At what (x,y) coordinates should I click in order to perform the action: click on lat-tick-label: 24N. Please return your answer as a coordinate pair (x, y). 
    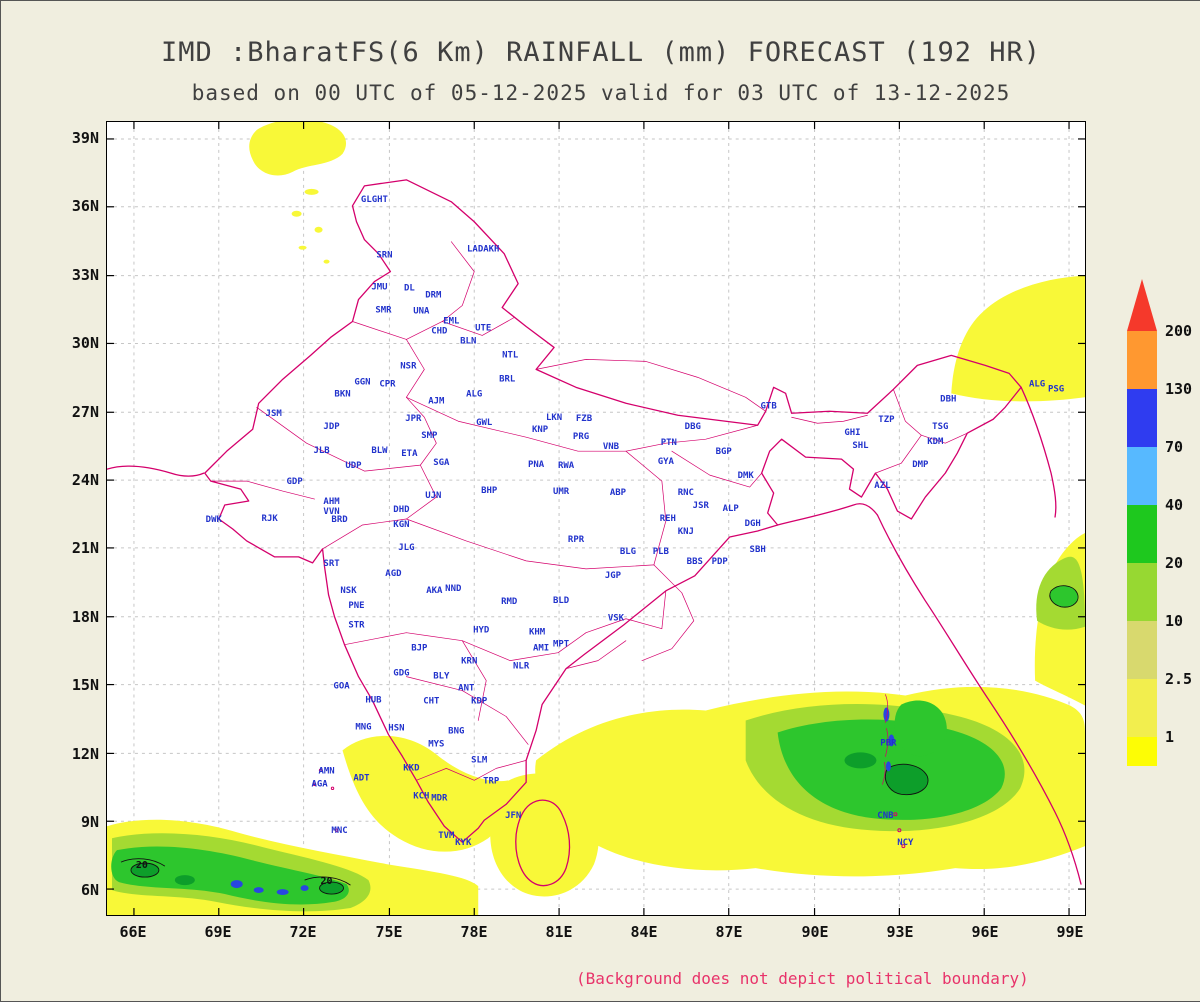
    Looking at the image, I should click on (85, 480).